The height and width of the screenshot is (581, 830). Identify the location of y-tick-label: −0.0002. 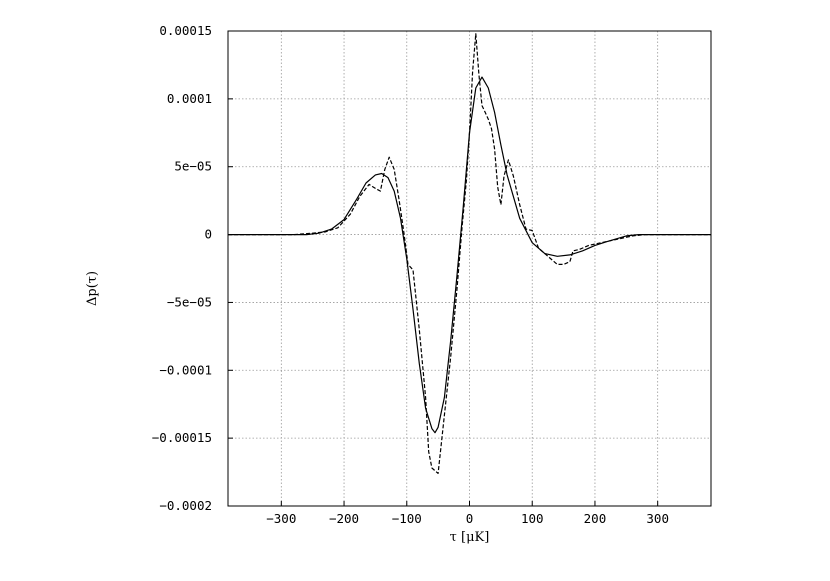
(185, 505).